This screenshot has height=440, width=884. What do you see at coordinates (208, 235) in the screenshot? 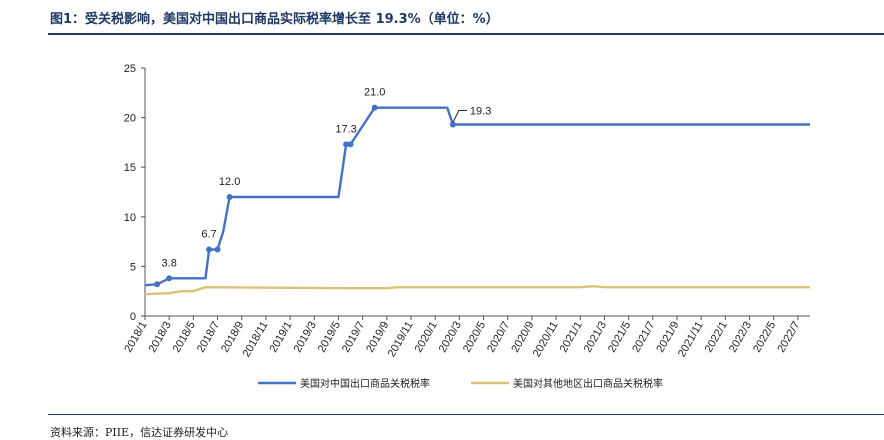
I see `data-label: 6.7` at bounding box center [208, 235].